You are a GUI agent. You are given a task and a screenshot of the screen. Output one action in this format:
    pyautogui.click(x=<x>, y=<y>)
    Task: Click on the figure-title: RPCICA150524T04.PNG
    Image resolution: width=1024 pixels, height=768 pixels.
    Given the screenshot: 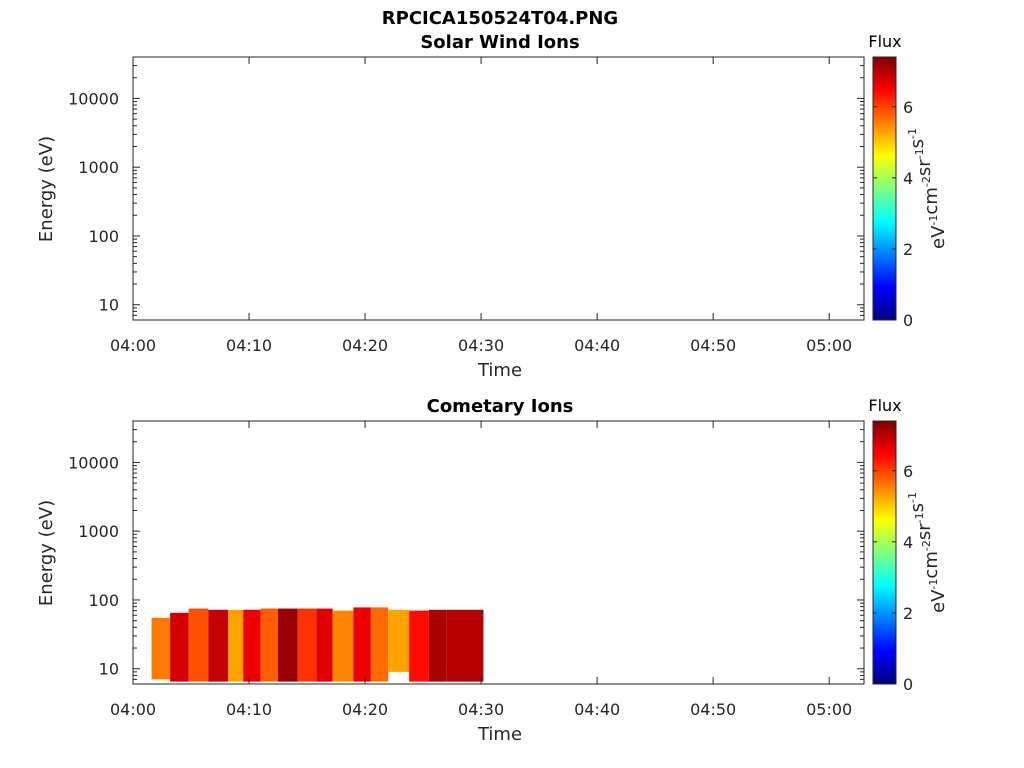 What is the action you would take?
    pyautogui.click(x=500, y=18)
    